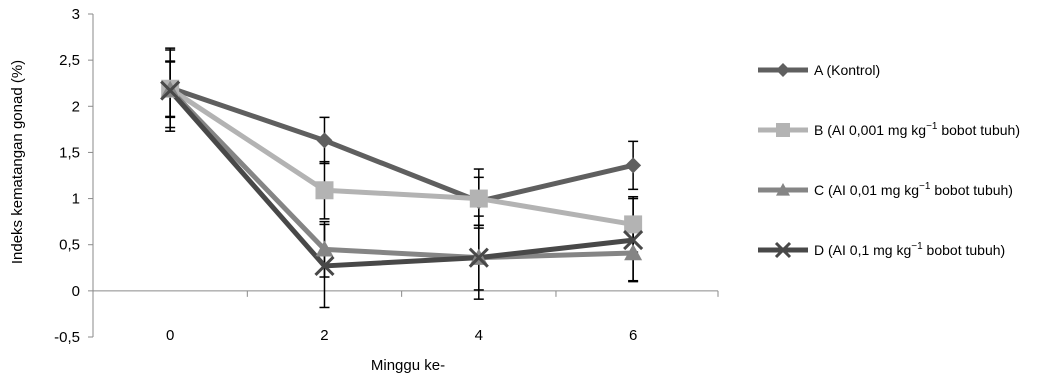 The image size is (1052, 383). I want to click on series-line-a, so click(401, 144).